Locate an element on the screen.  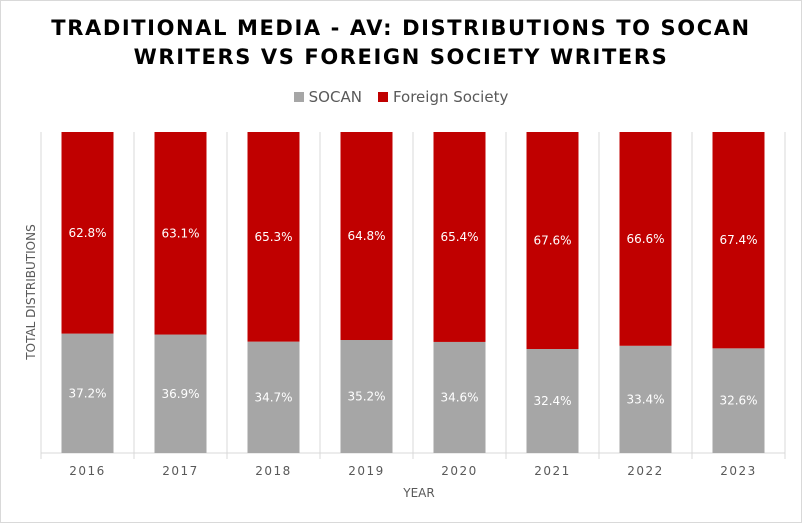
data-label-socan: 32.4% is located at coordinates (552, 401).